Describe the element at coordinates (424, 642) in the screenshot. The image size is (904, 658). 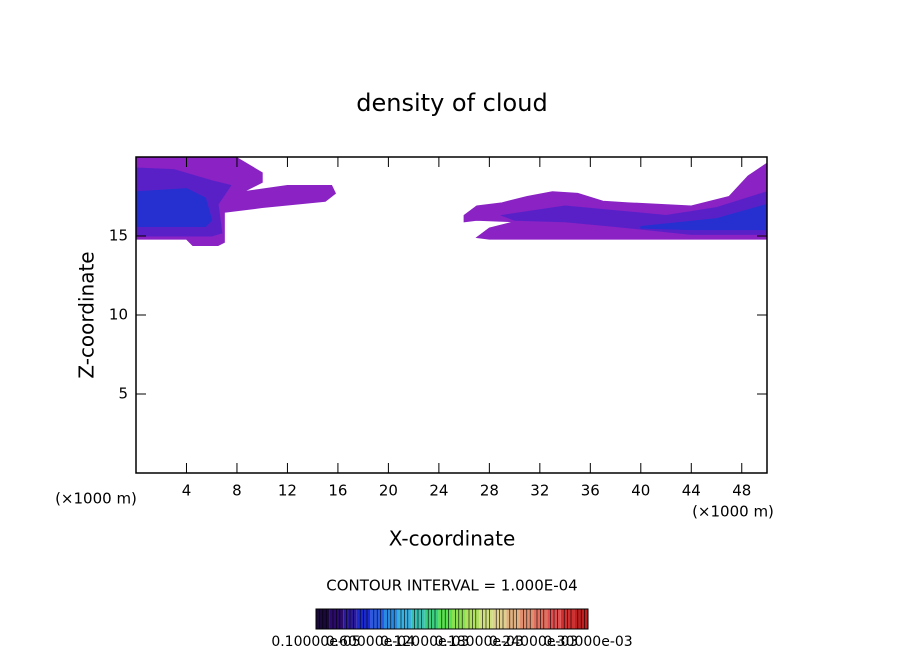
I see `colorbar-label: 0.12000e-03` at that location.